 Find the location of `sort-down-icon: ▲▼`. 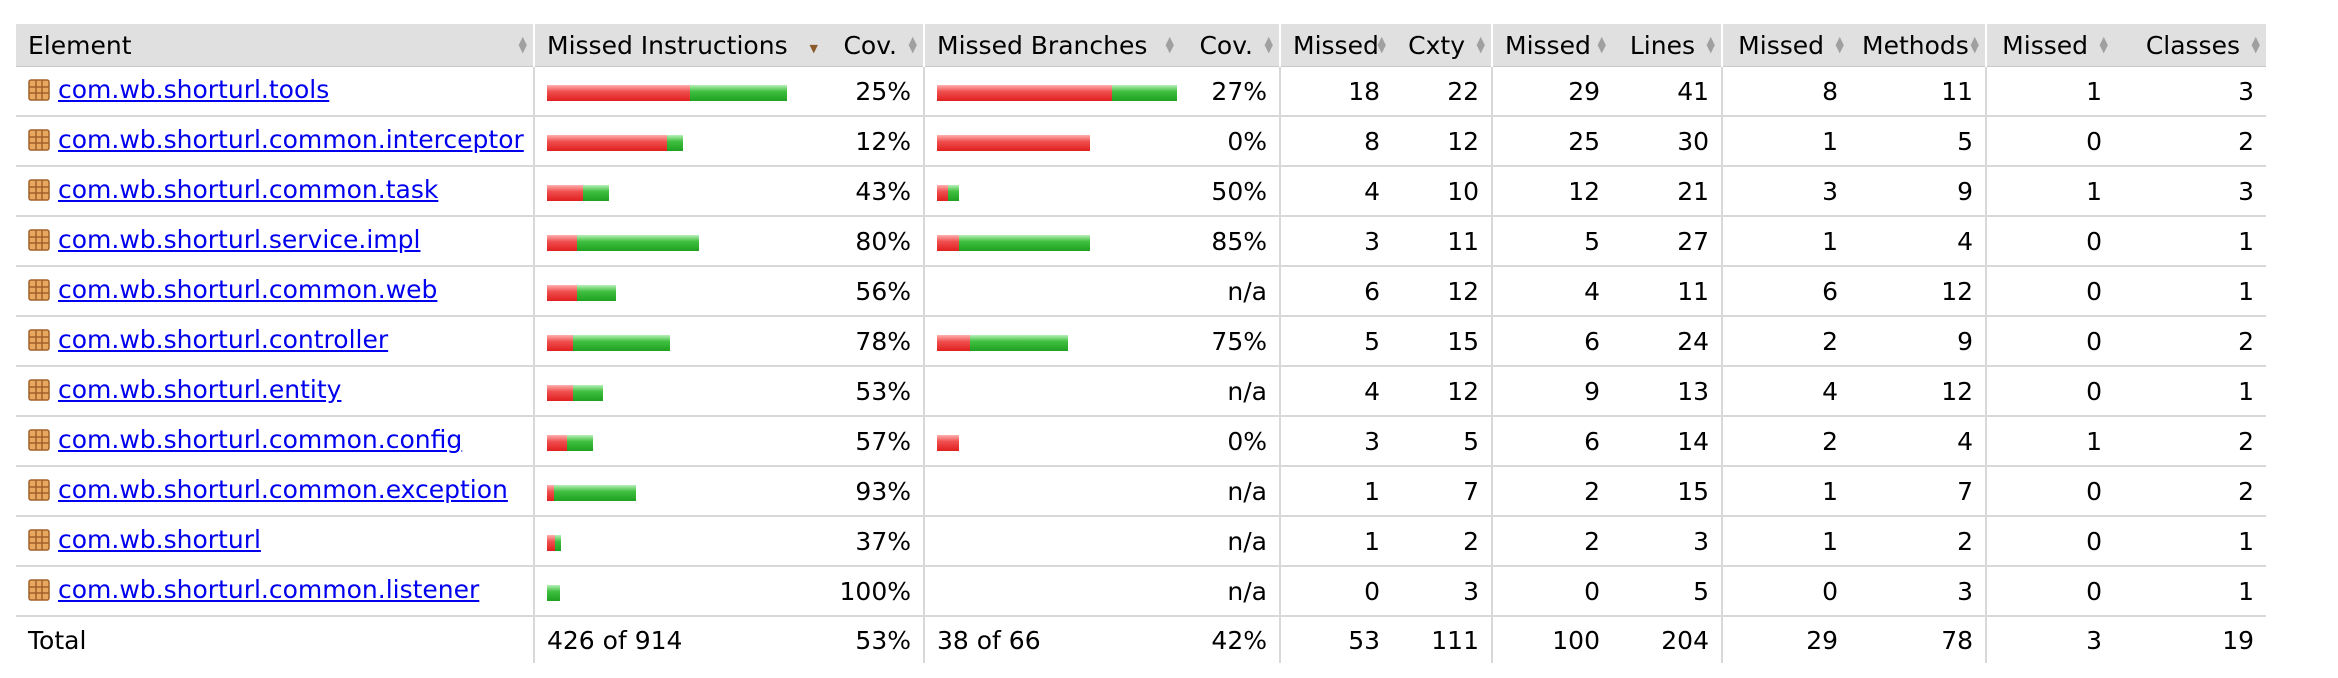

sort-down-icon: ▲▼ is located at coordinates (813, 48).